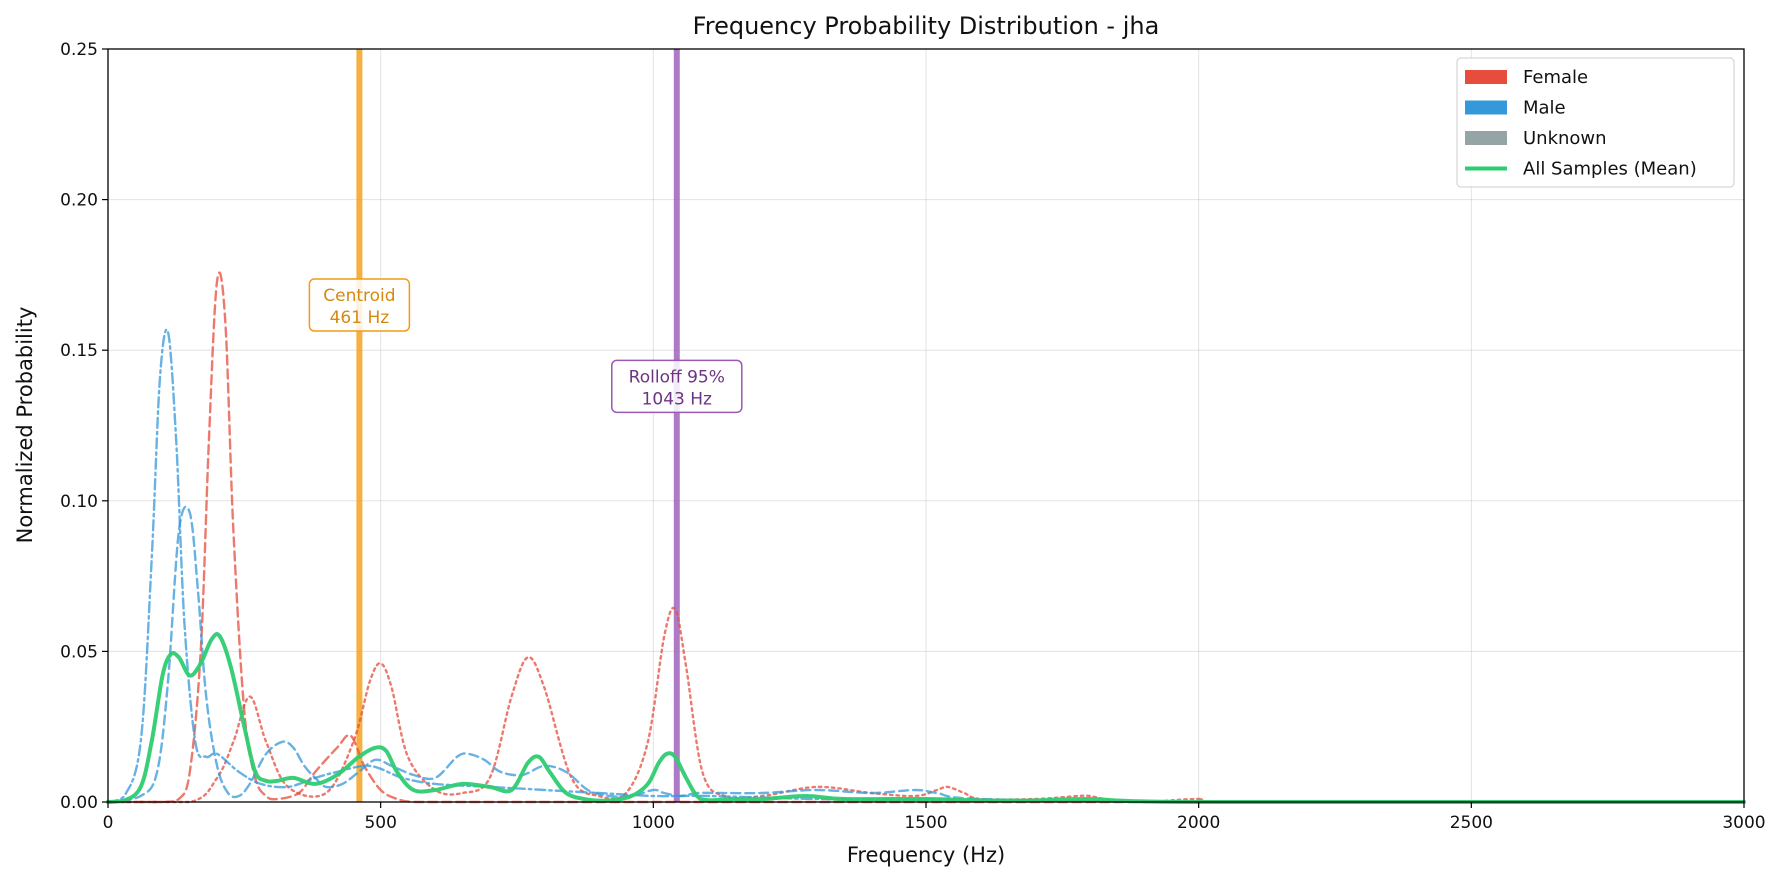  What do you see at coordinates (1544, 108) in the screenshot?
I see `legend-label: Male` at bounding box center [1544, 108].